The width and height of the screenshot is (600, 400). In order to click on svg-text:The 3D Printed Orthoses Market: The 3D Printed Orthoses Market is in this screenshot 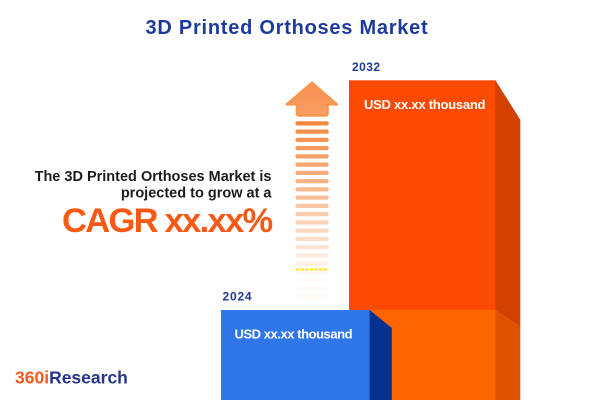, I will do `click(153, 177)`.